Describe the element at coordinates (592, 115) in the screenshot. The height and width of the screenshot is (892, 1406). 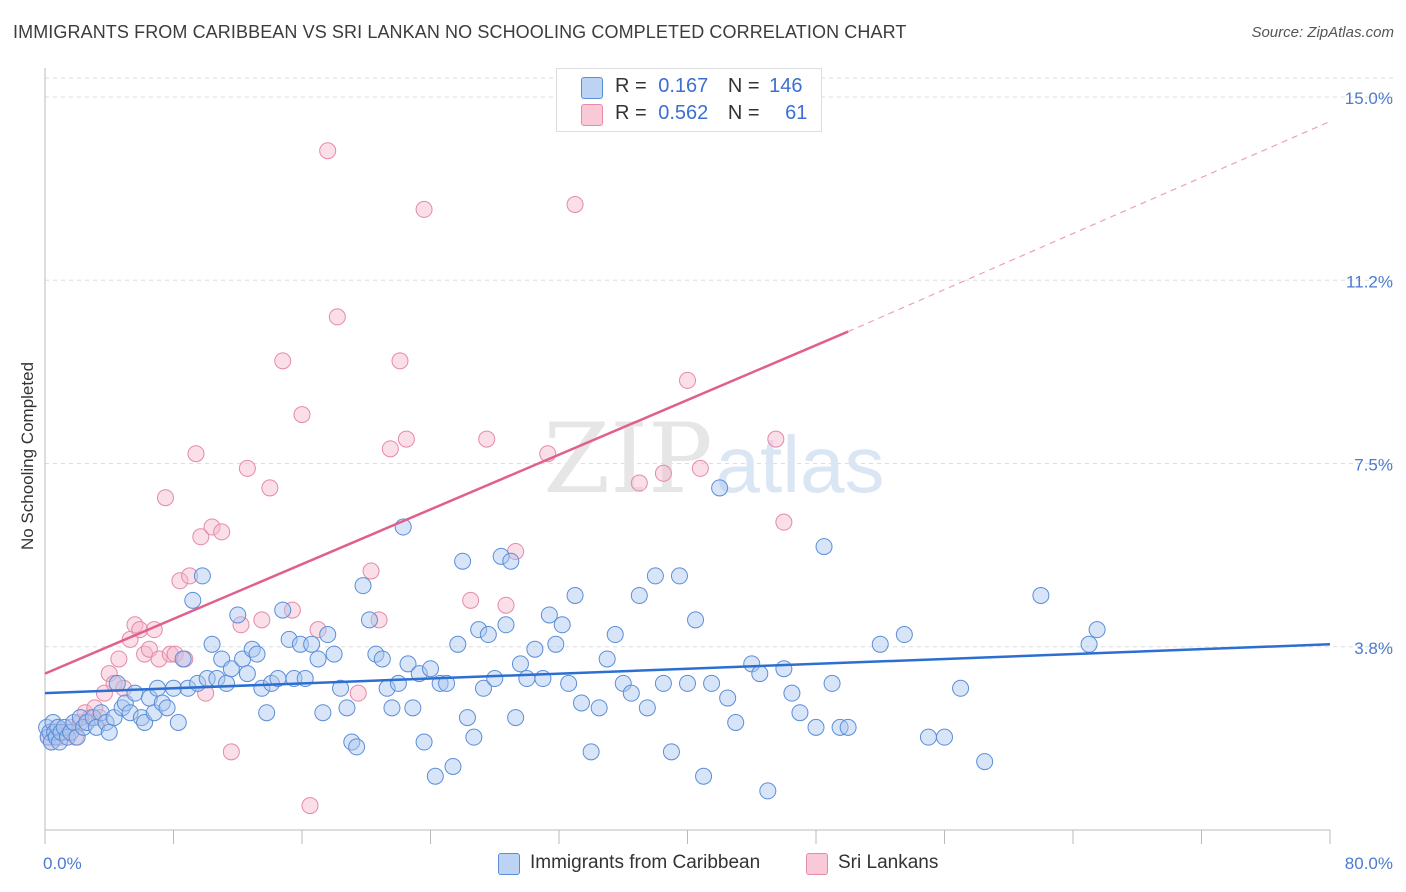
I see `legend-swatch-pink` at that location.